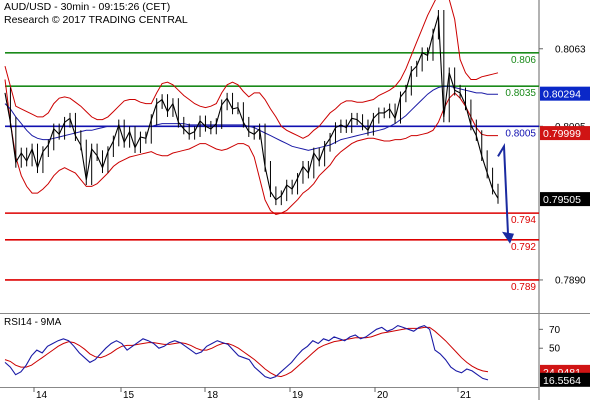  Describe the element at coordinates (523, 287) in the screenshot. I see `level-label-5: 0.789` at that location.